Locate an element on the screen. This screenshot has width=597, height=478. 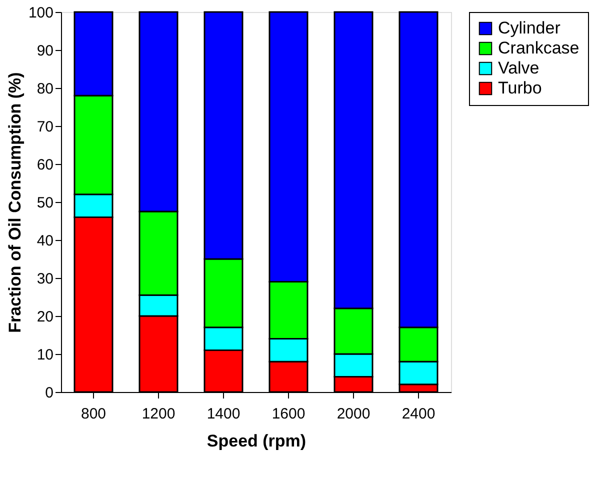
y-tick-label: 40 is located at coordinates (45, 241).